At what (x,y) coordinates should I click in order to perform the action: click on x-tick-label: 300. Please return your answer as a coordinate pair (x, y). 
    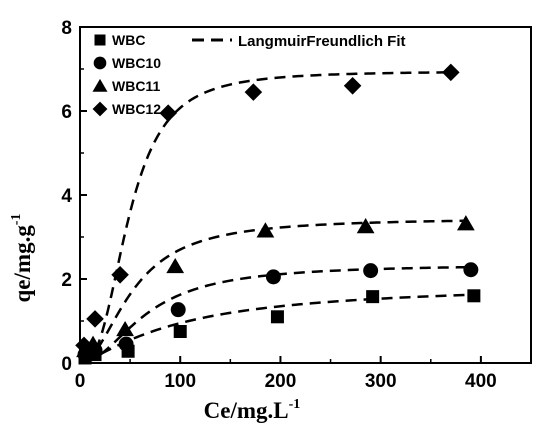
    Looking at the image, I should click on (381, 381).